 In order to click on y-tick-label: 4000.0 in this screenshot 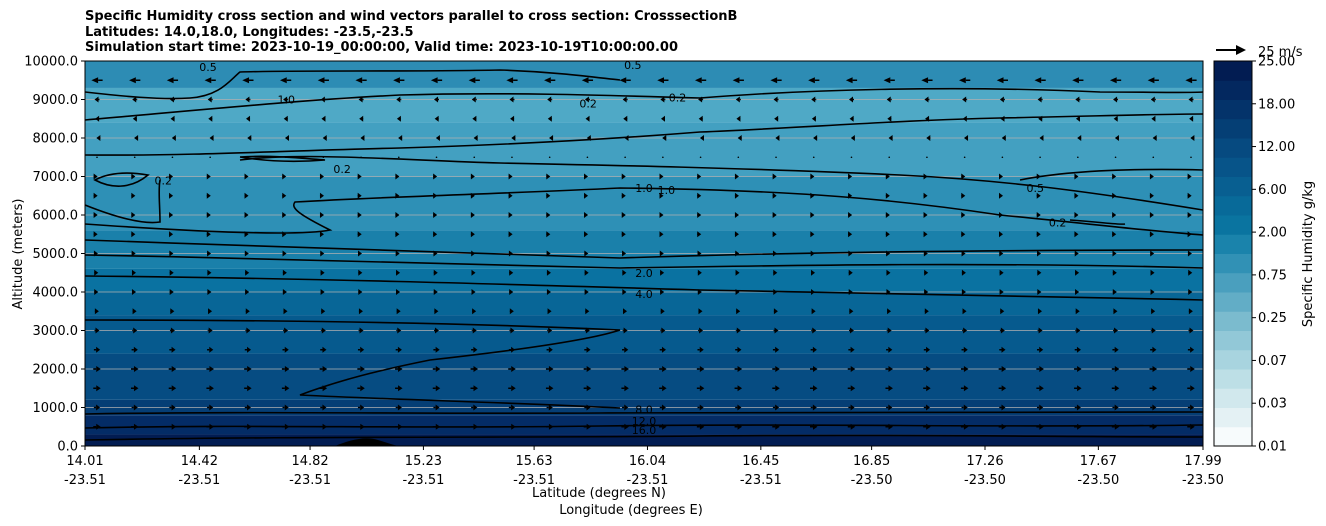, I will do `click(56, 293)`.